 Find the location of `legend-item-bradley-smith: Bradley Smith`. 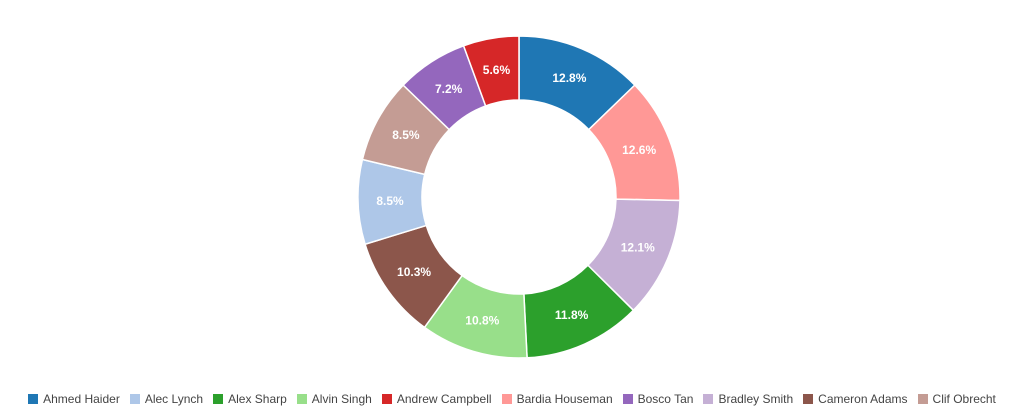

legend-item-bradley-smith: Bradley Smith is located at coordinates (748, 399).